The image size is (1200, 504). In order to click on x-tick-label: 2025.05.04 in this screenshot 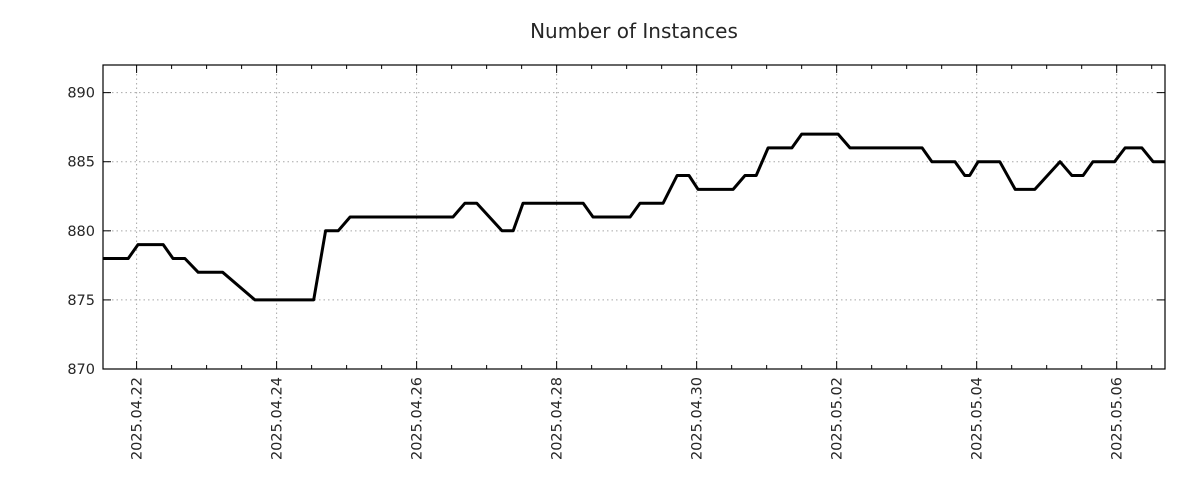, I will do `click(978, 418)`.